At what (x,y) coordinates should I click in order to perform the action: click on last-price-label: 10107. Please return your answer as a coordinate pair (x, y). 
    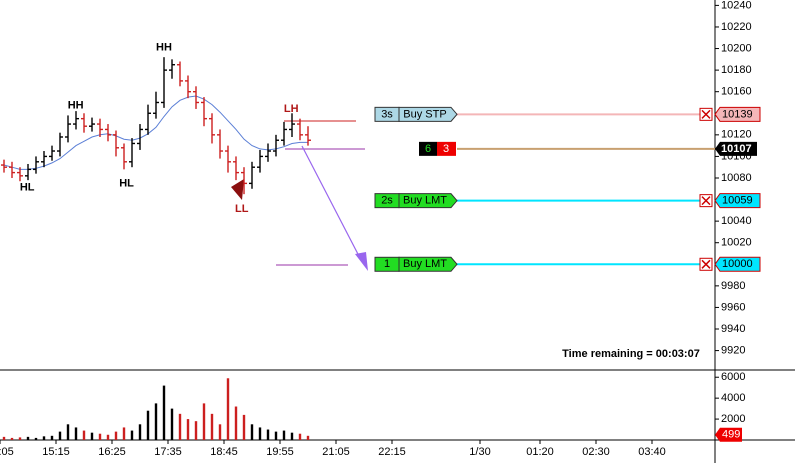
    Looking at the image, I should click on (736, 149).